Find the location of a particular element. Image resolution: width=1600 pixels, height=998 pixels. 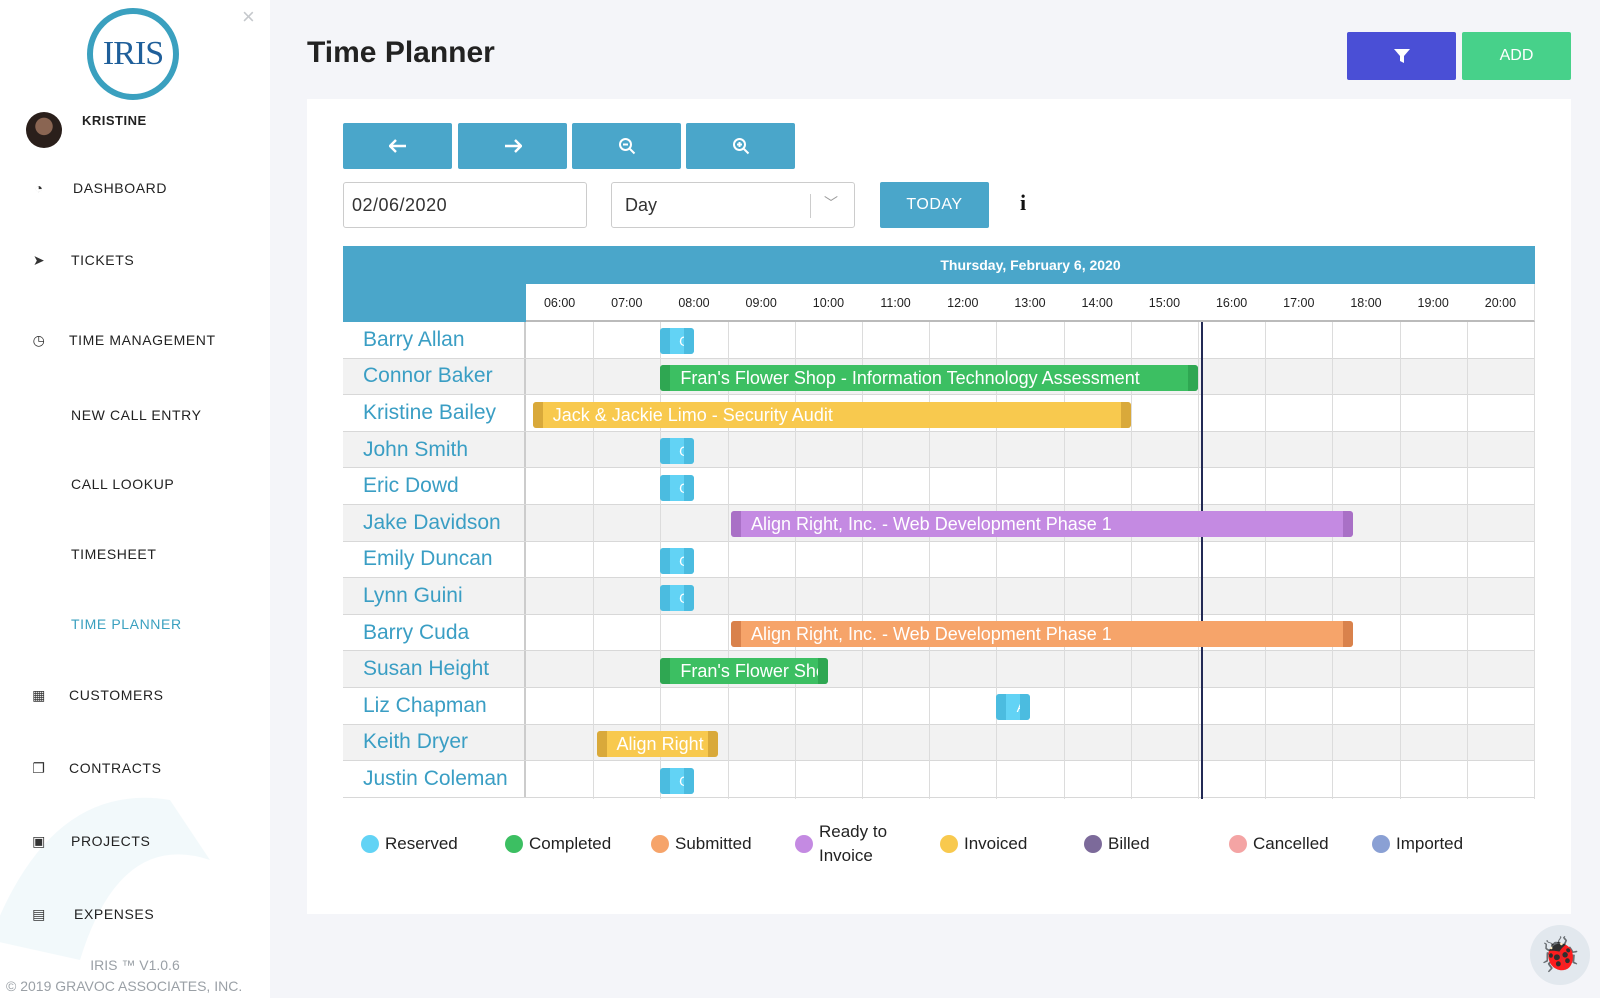

zoom-out-button is located at coordinates (626, 146).